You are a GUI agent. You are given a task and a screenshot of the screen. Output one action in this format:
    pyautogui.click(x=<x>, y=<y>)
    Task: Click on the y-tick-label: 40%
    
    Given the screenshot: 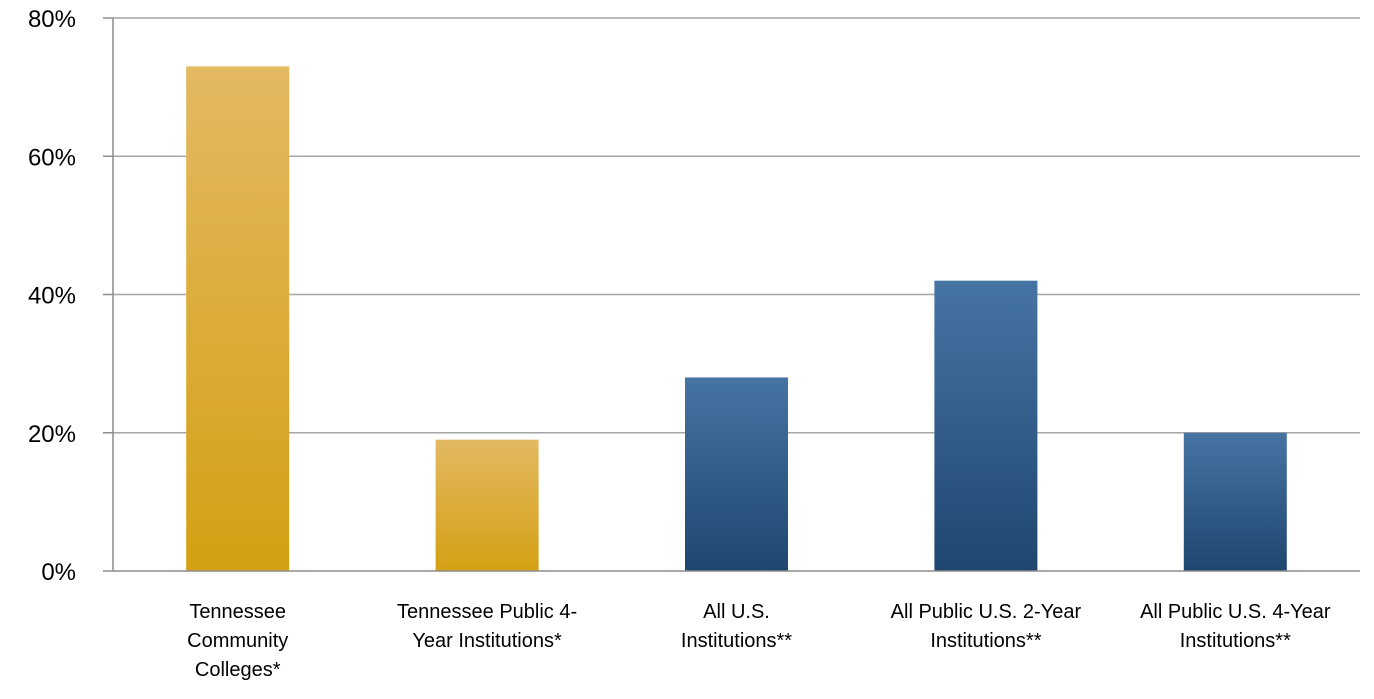 What is the action you would take?
    pyautogui.click(x=52, y=296)
    